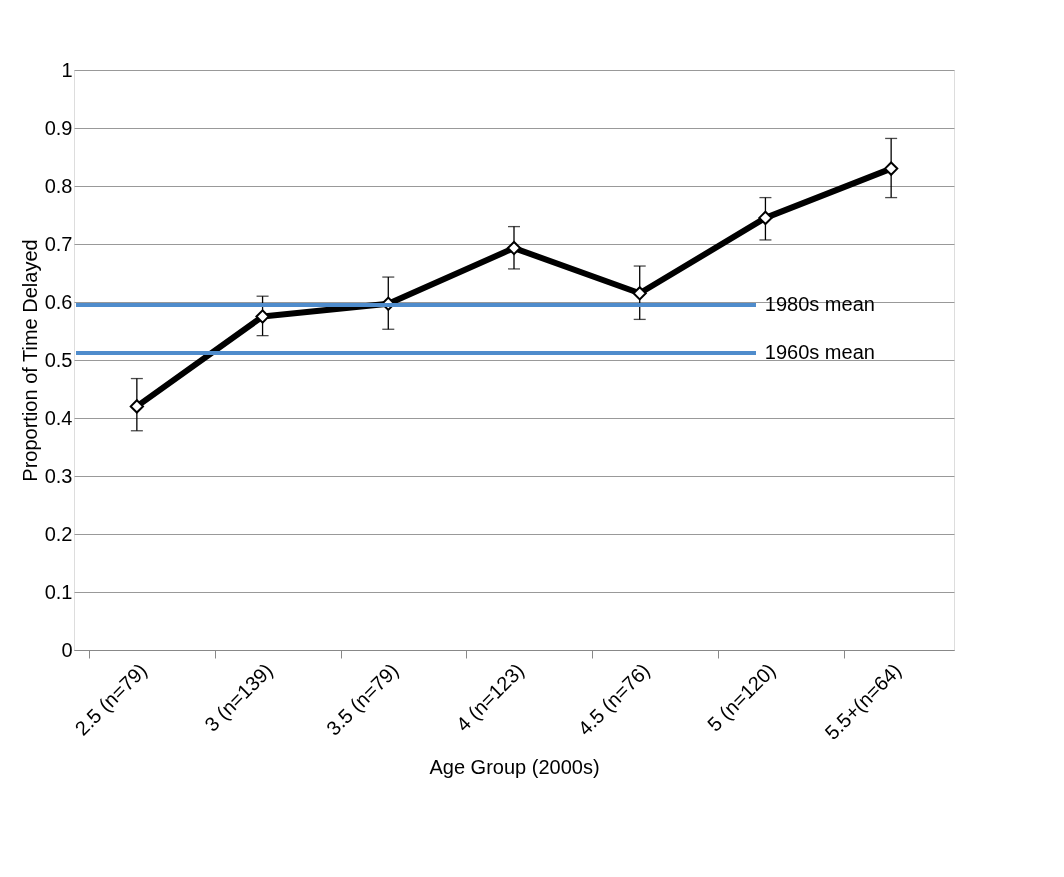  I want to click on y-tick-label: 0.8, so click(58, 185).